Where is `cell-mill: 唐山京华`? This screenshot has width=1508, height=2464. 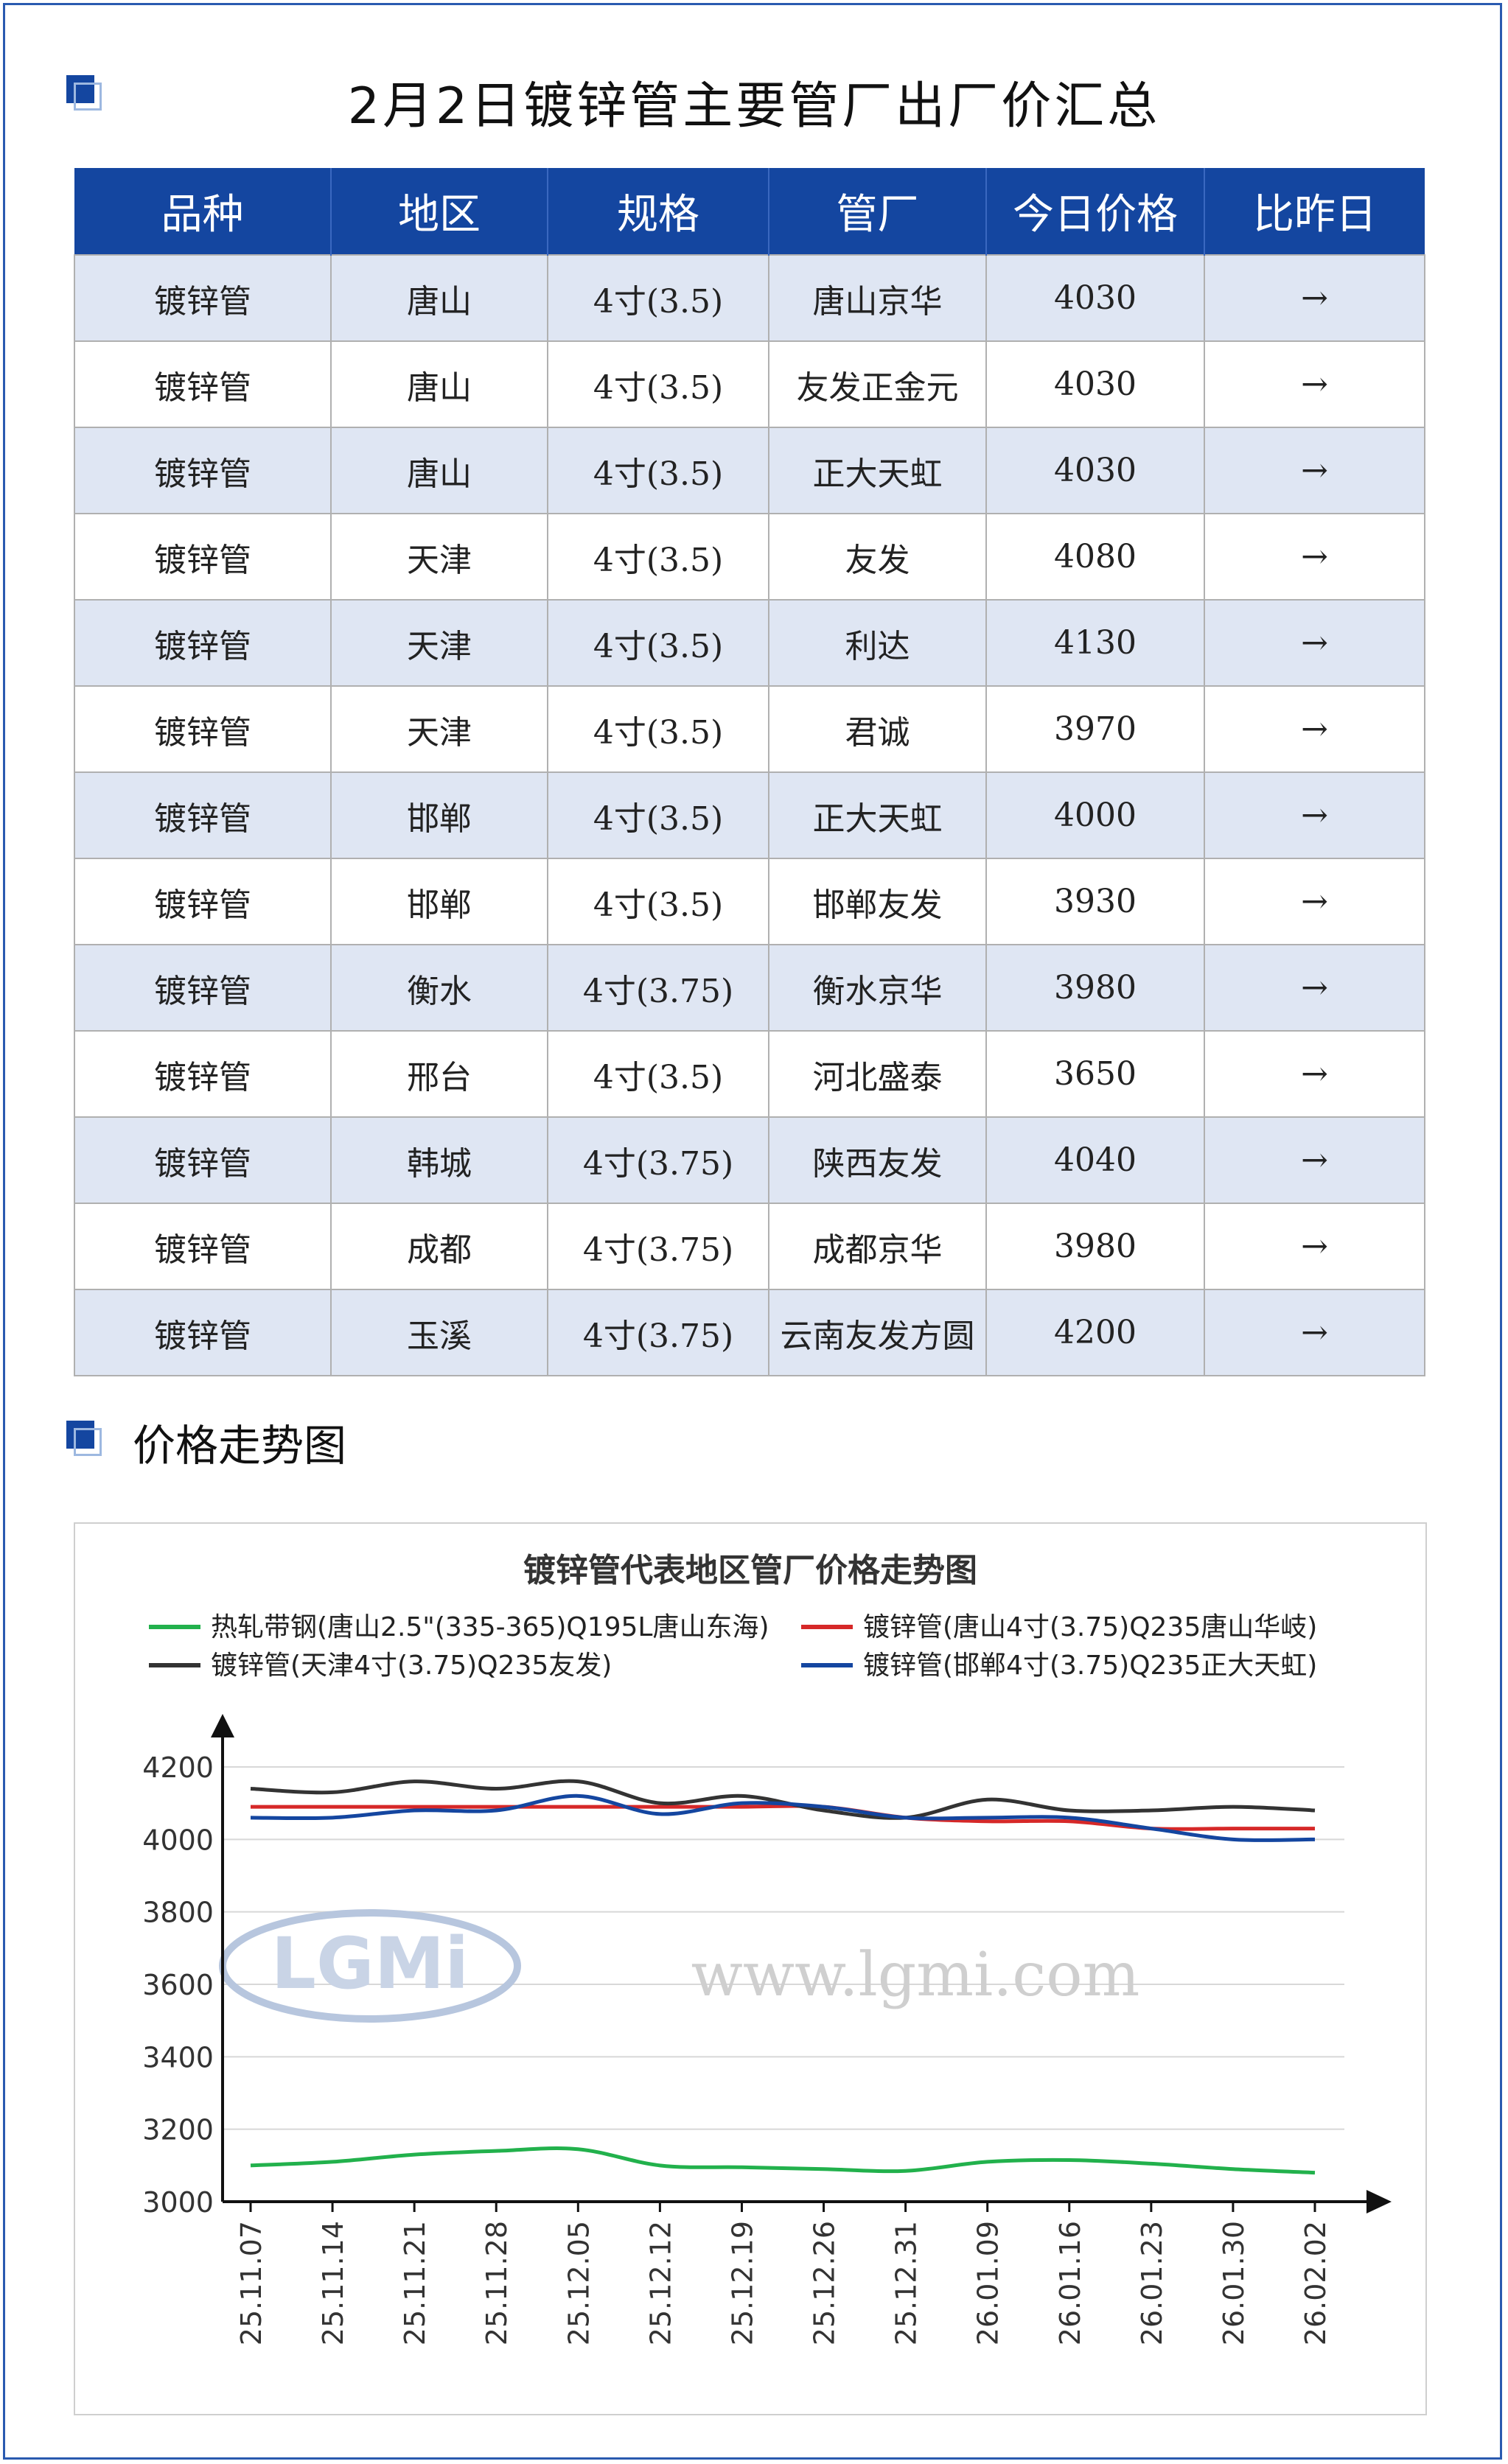
cell-mill: 唐山京华 is located at coordinates (878, 298).